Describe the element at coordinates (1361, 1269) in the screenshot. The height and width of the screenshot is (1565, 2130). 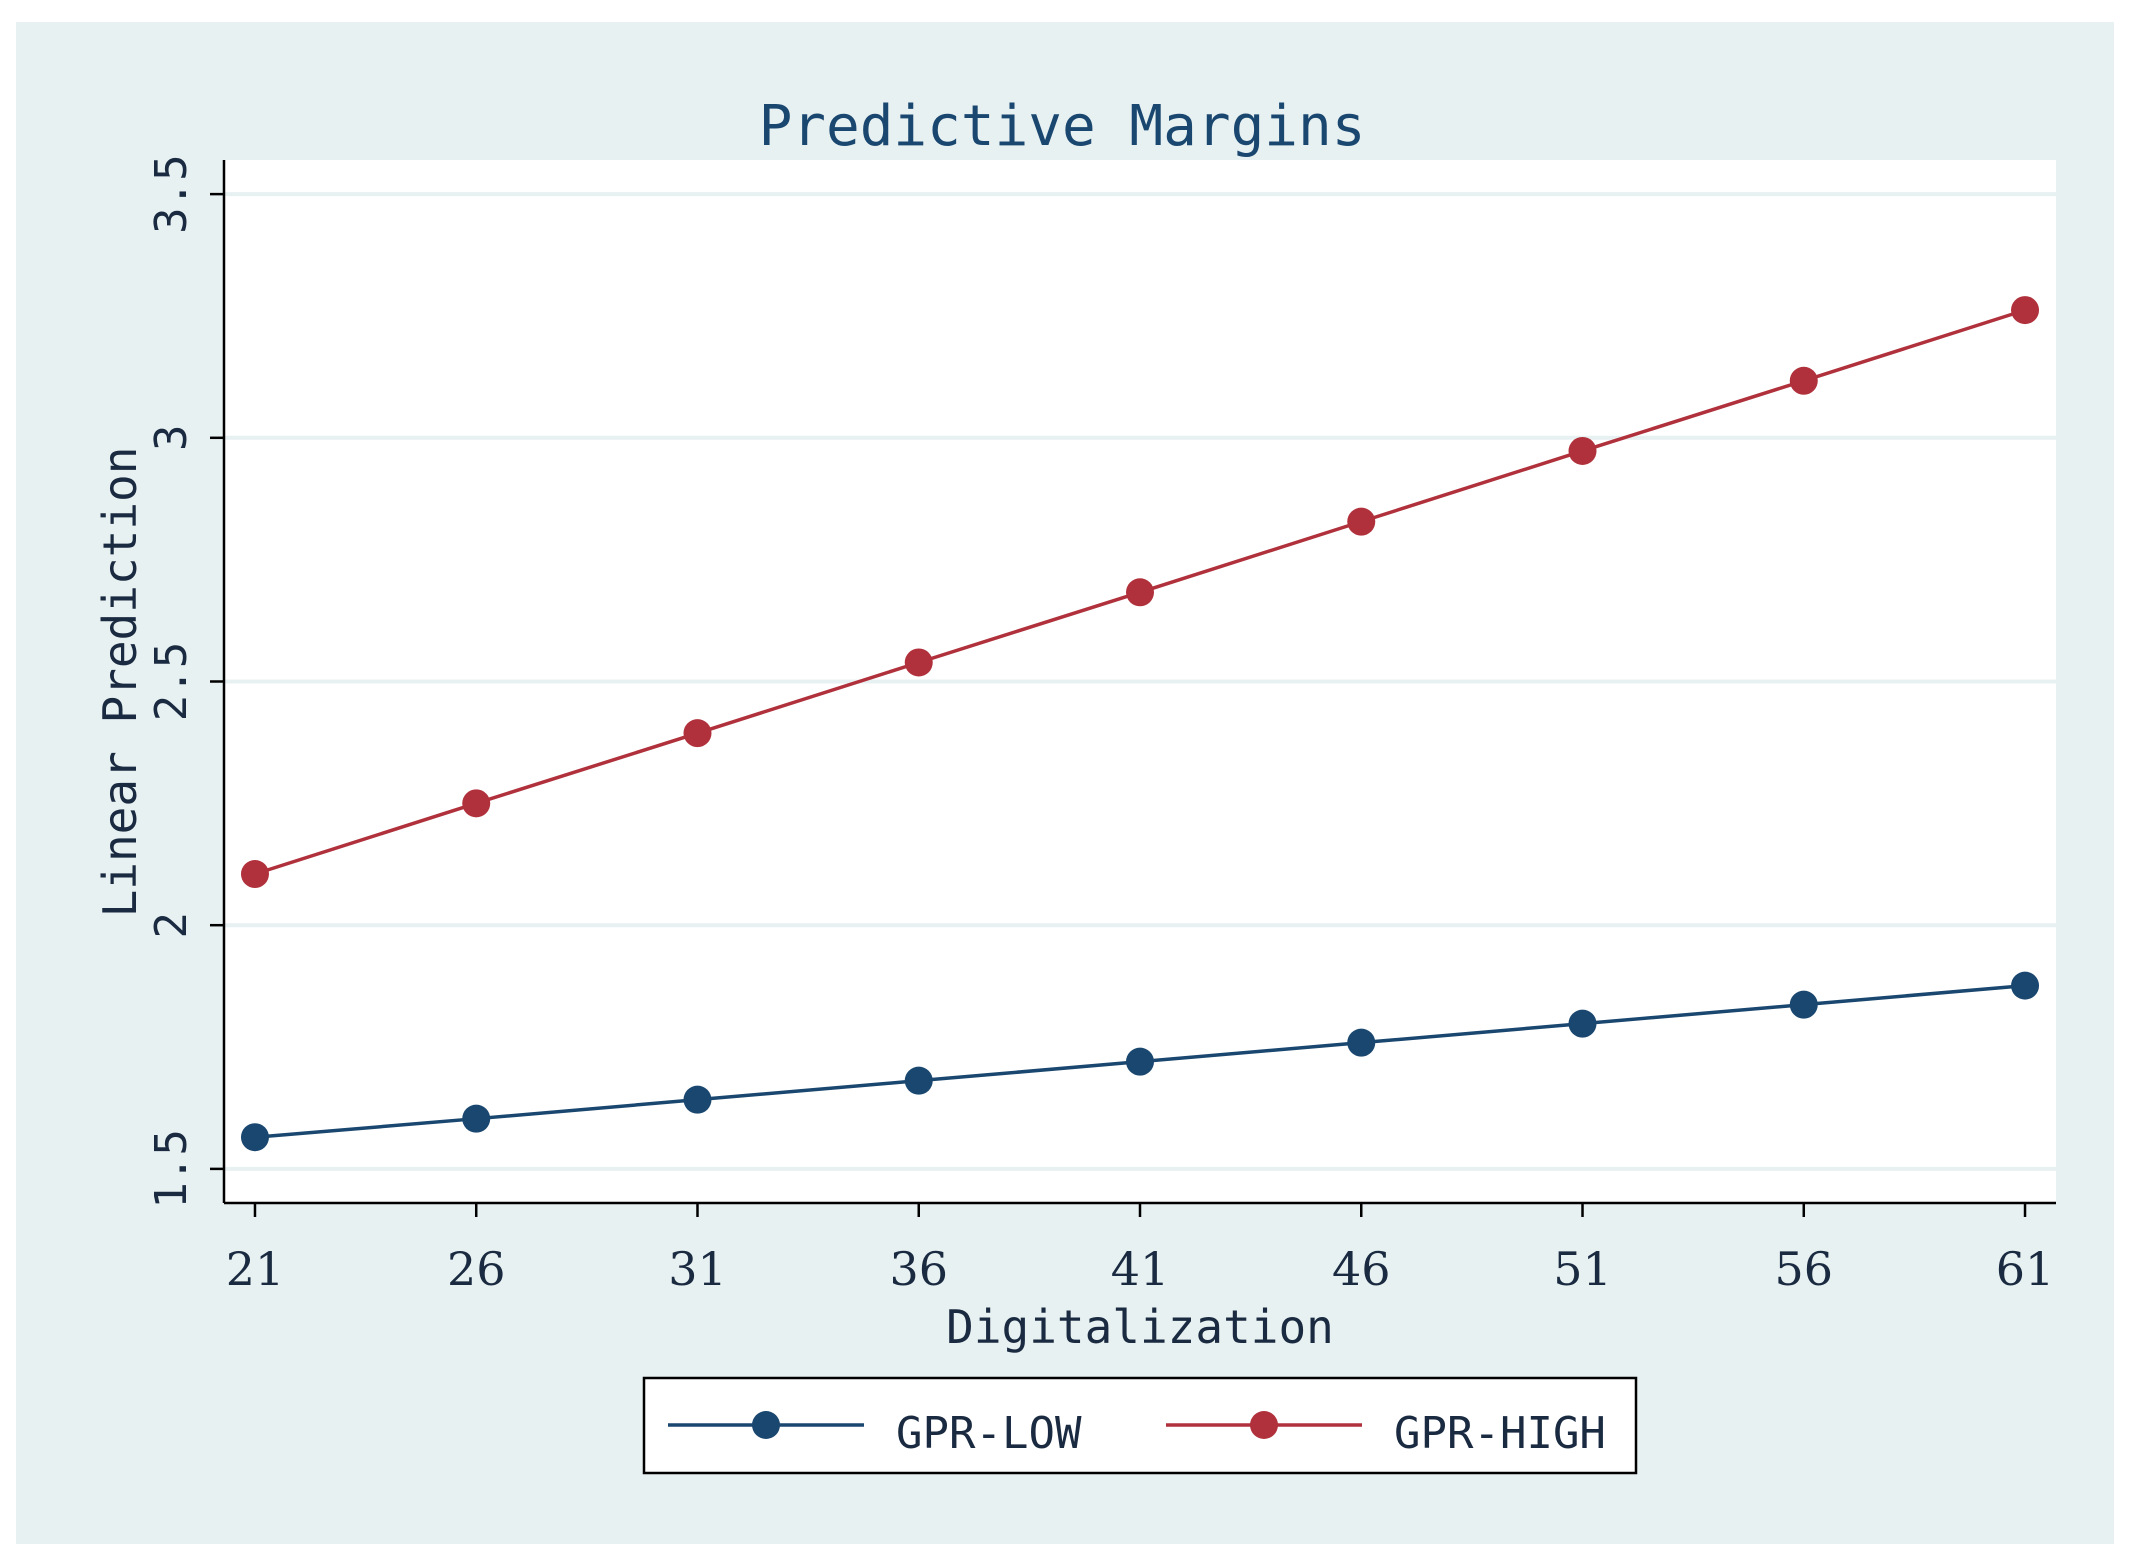
I see `x-tick-label: 46` at that location.